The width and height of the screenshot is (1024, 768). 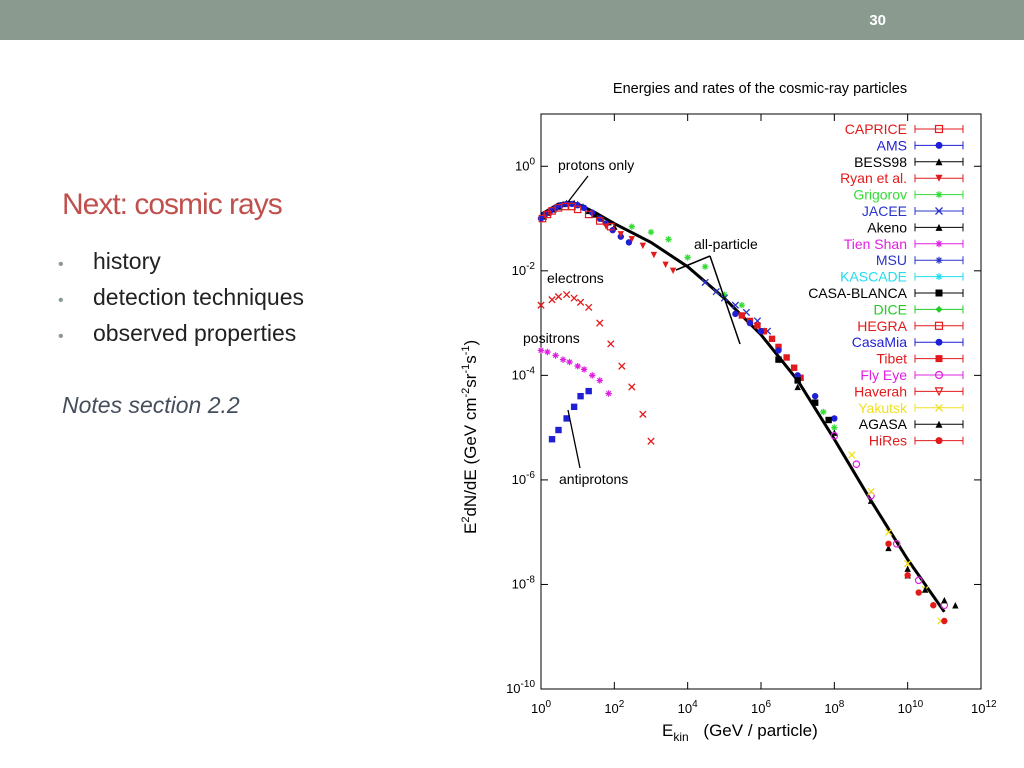 What do you see at coordinates (151, 405) in the screenshot?
I see `notes-reference: Notes section 2.2` at bounding box center [151, 405].